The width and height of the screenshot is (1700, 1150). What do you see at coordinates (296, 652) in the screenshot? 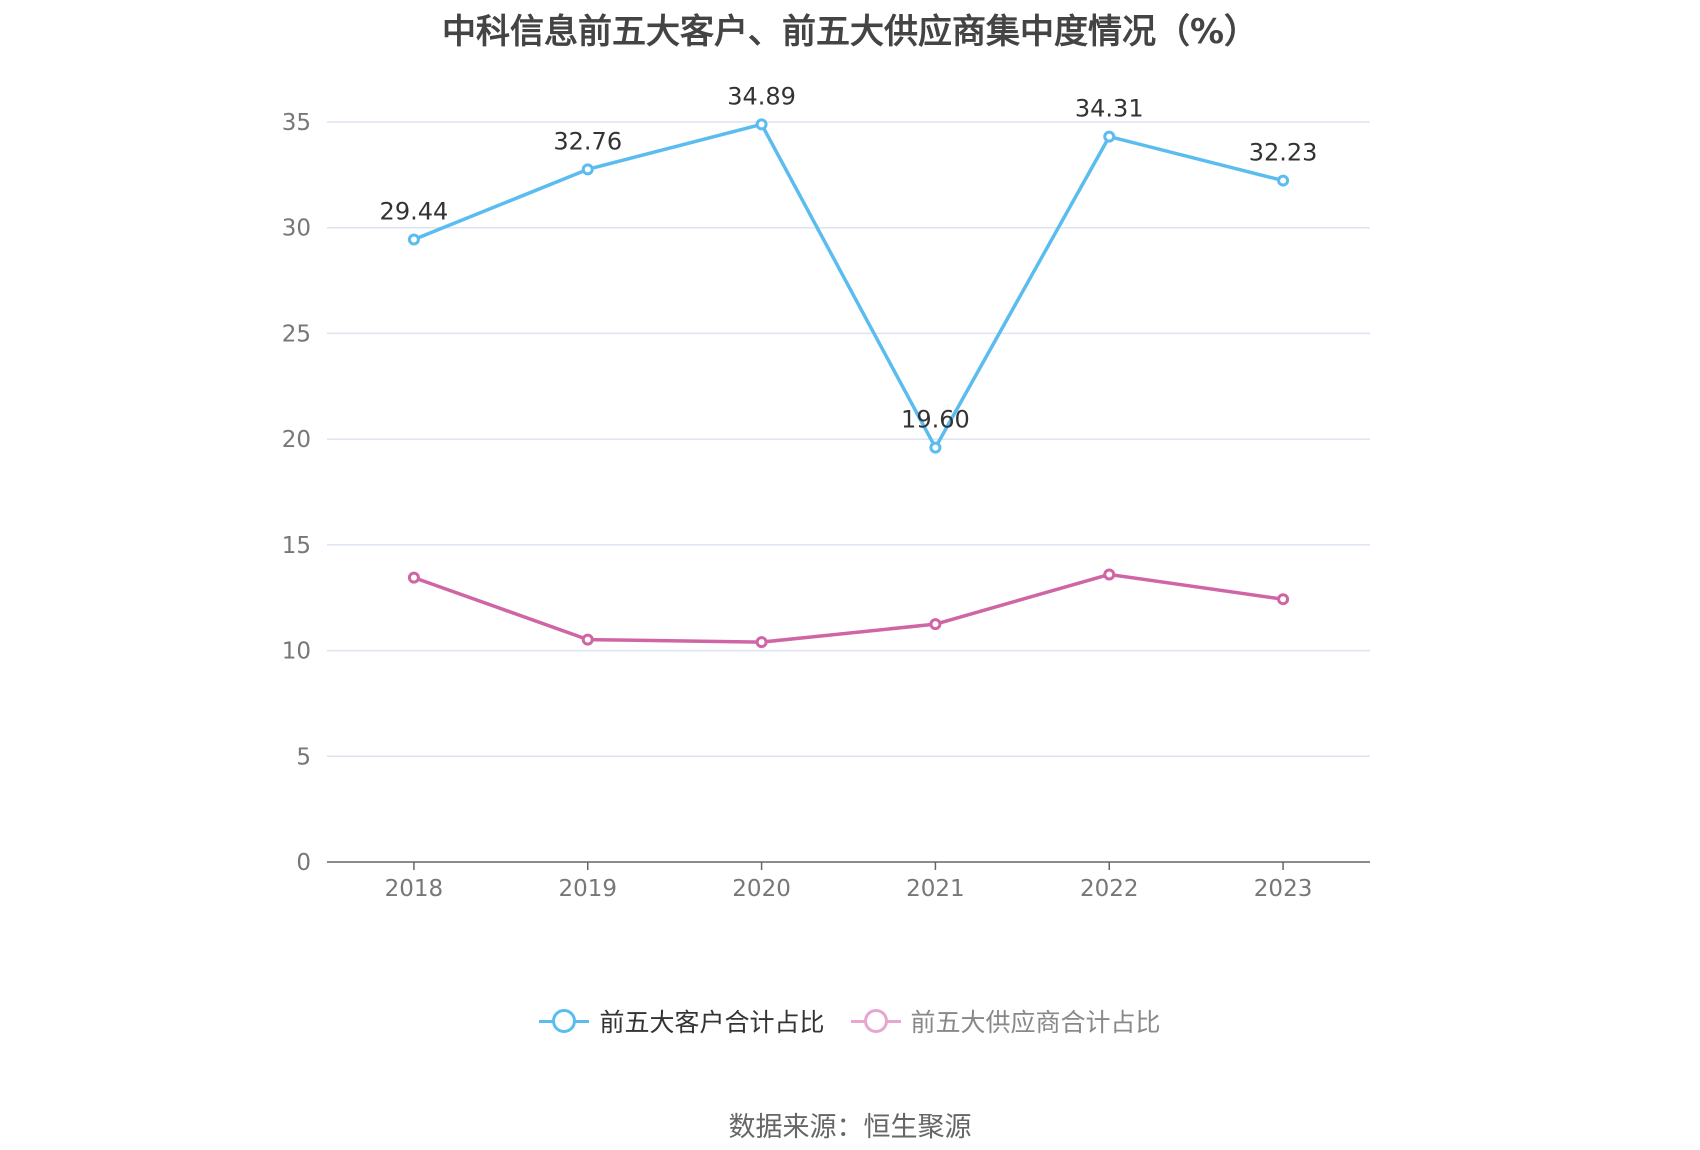
I see `y-tick-label: 10` at bounding box center [296, 652].